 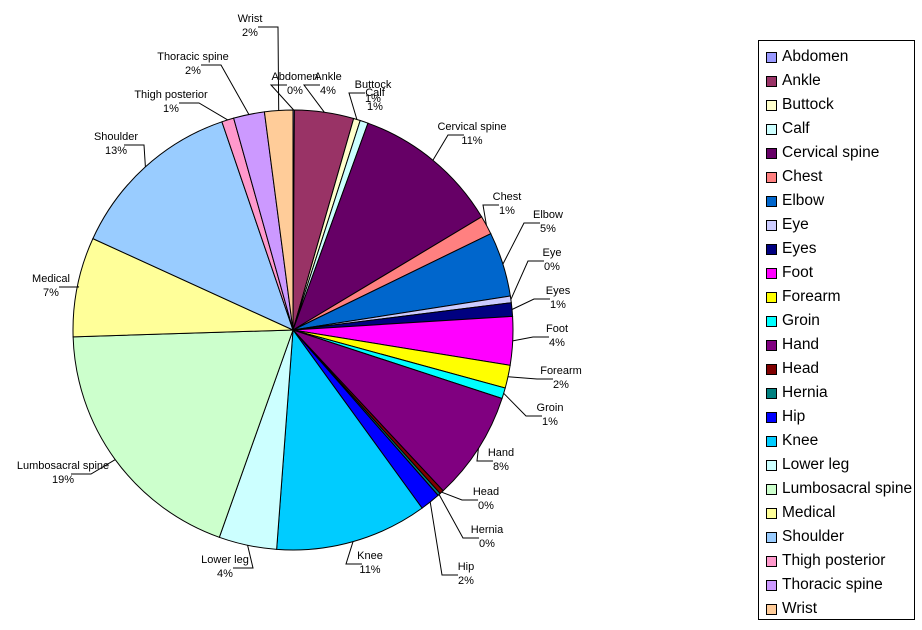 I want to click on data-label-ankle: Ankle 4%, so click(x=328, y=84).